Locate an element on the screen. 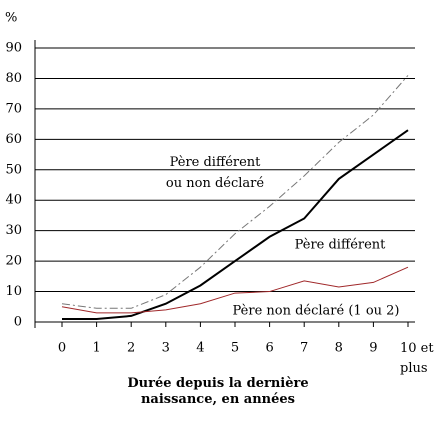 This screenshot has height=425, width=436. x-tick-label: 4 is located at coordinates (200, 348).